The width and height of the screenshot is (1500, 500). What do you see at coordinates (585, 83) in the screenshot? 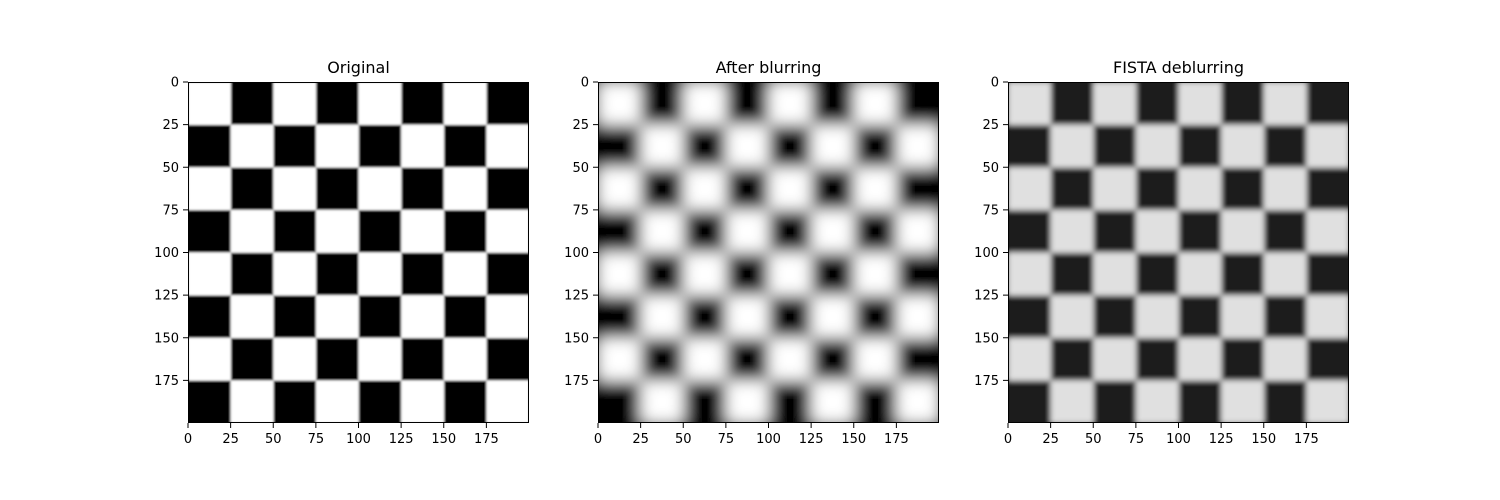
I see `y-tick-label: 0` at bounding box center [585, 83].